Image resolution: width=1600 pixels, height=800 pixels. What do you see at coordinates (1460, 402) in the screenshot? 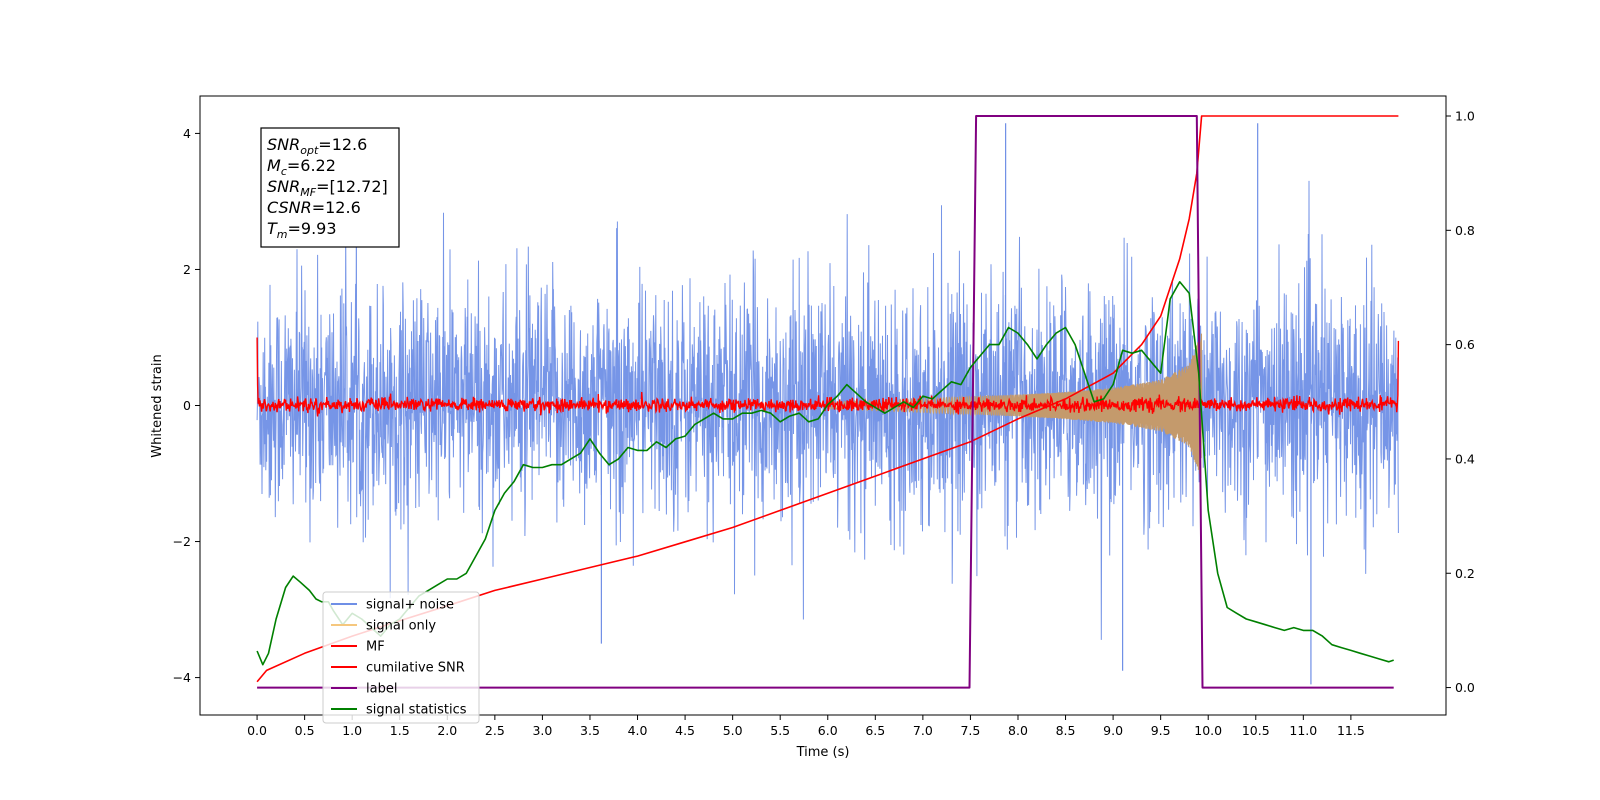
I see `y-axis-right: 0.0 0.2 0.4 0.6 0.8 1.0` at bounding box center [1460, 402].